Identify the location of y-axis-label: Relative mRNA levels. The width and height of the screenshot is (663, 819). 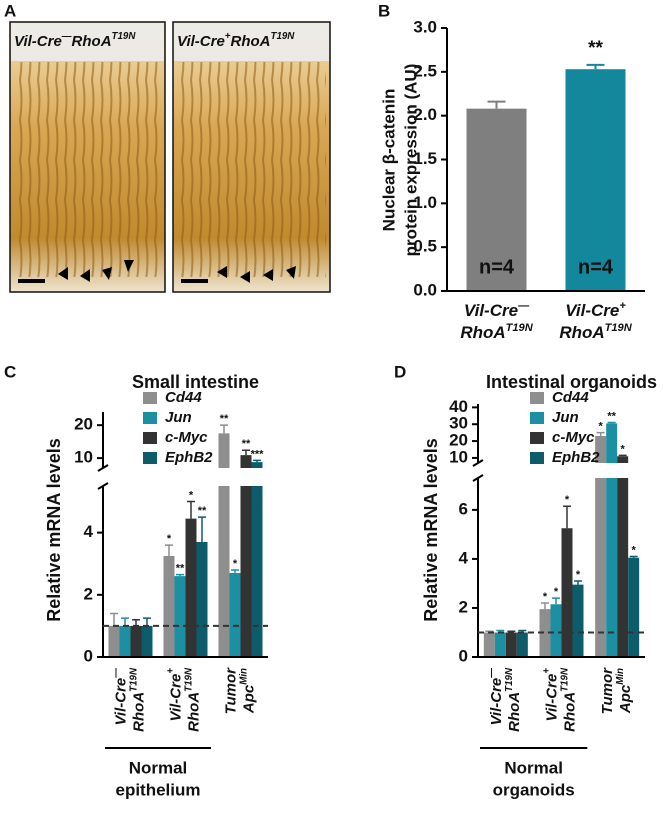
(431, 529).